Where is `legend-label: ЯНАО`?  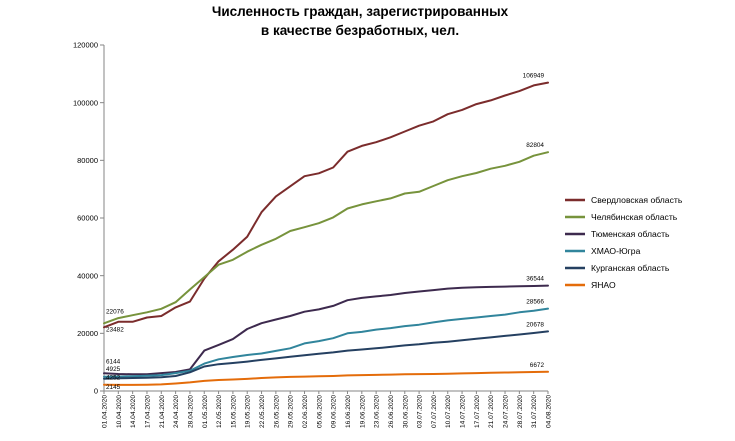 legend-label: ЯНАО is located at coordinates (603, 285).